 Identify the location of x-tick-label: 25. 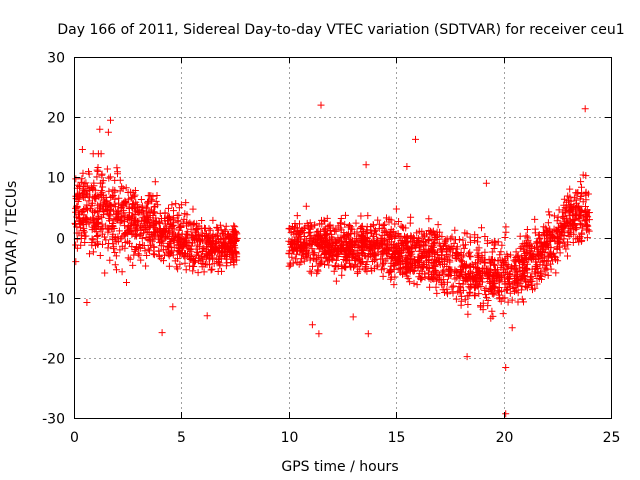
(612, 438).